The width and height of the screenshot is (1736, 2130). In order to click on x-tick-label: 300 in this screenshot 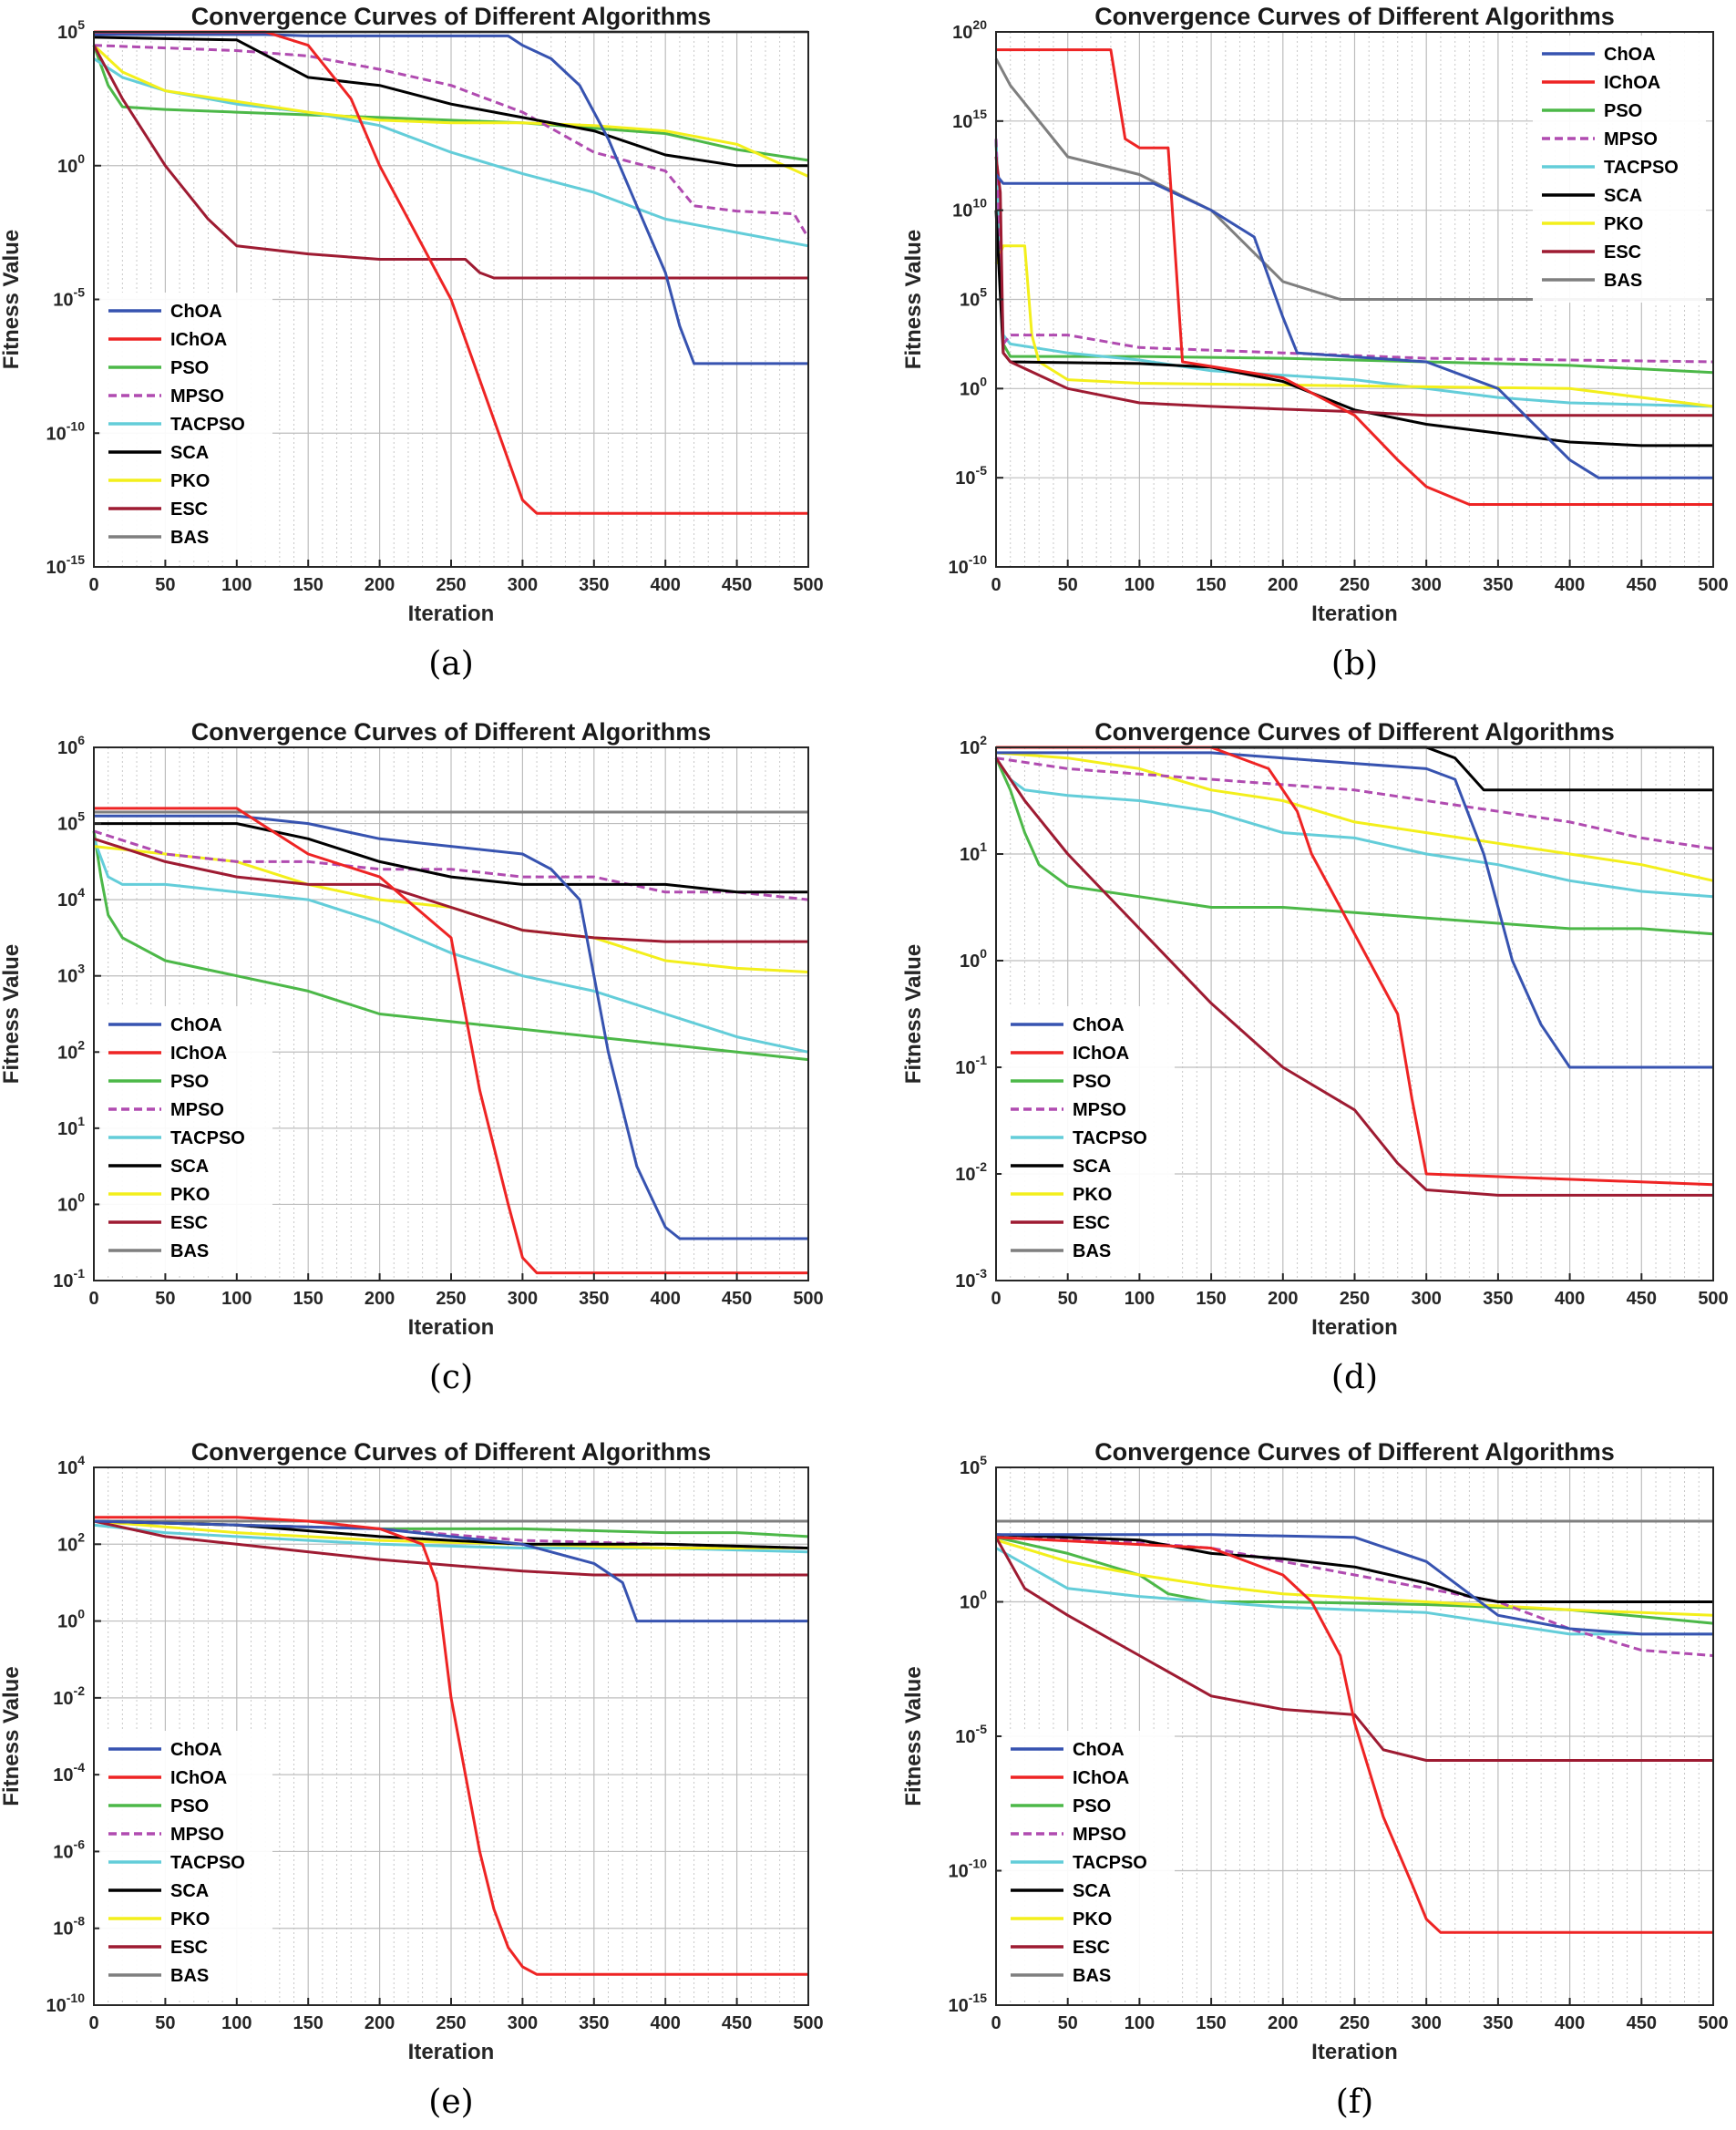, I will do `click(523, 2023)`.